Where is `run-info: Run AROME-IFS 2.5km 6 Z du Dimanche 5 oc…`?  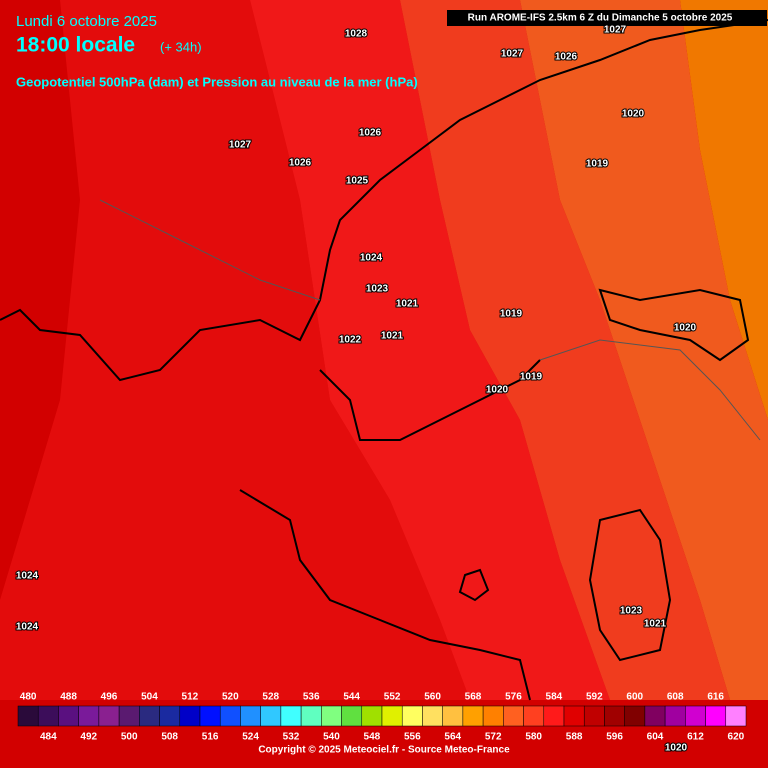
run-info: Run AROME-IFS 2.5km 6 Z du Dimanche 5 oc… is located at coordinates (600, 18).